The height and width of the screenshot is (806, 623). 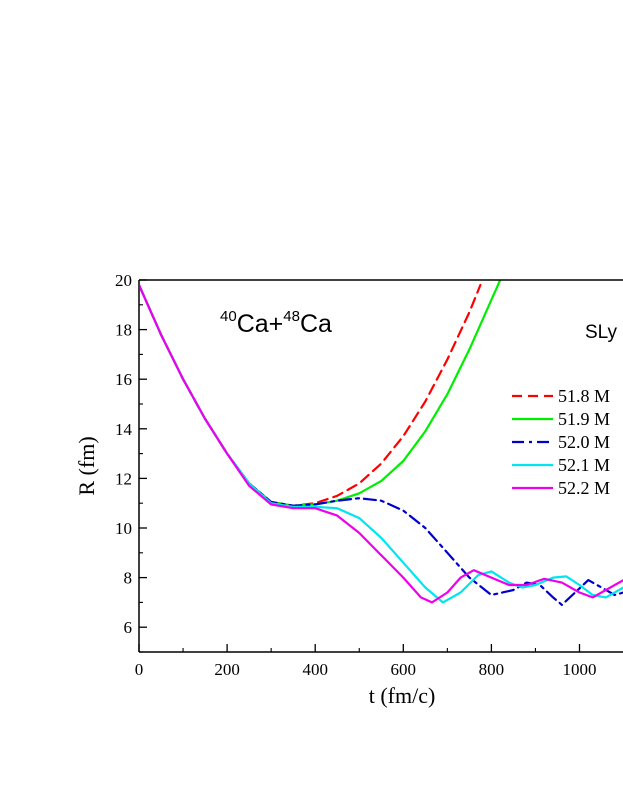 I want to click on y-tick-label: 14, so click(x=124, y=429).